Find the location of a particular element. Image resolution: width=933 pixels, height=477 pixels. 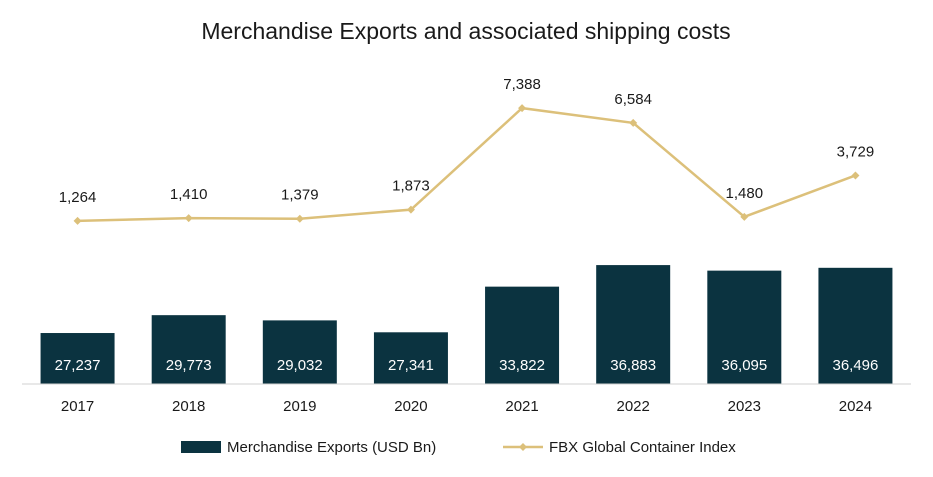

bar-value-label: 29,773 is located at coordinates (189, 365).